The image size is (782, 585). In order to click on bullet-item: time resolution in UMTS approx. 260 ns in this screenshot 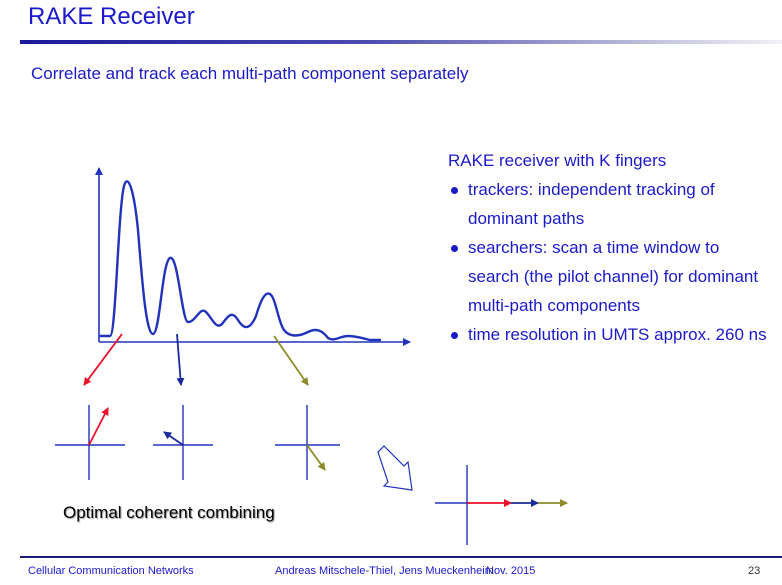, I will do `click(608, 334)`.